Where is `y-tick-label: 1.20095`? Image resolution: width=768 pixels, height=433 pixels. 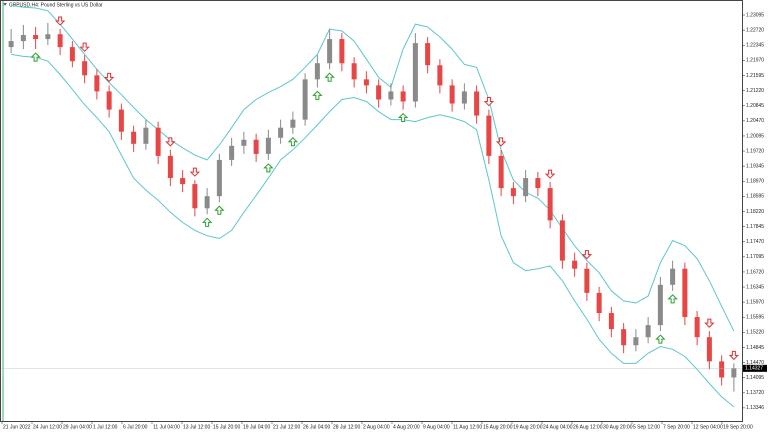 y-tick-label: 1.20095 is located at coordinates (755, 136).